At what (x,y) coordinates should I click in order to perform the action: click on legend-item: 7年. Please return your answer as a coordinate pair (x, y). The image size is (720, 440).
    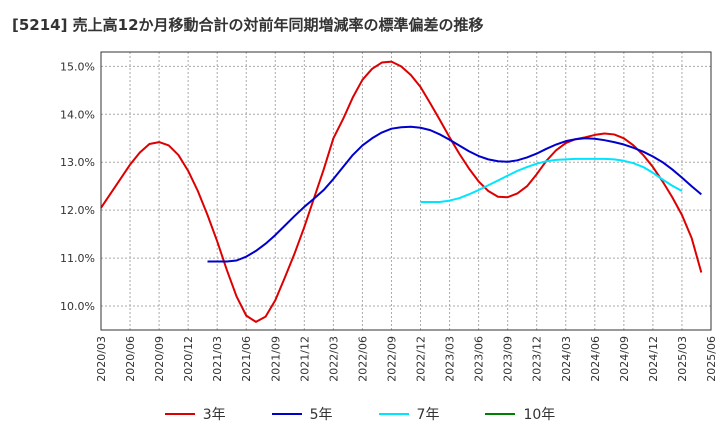
    Looking at the image, I should click on (409, 414).